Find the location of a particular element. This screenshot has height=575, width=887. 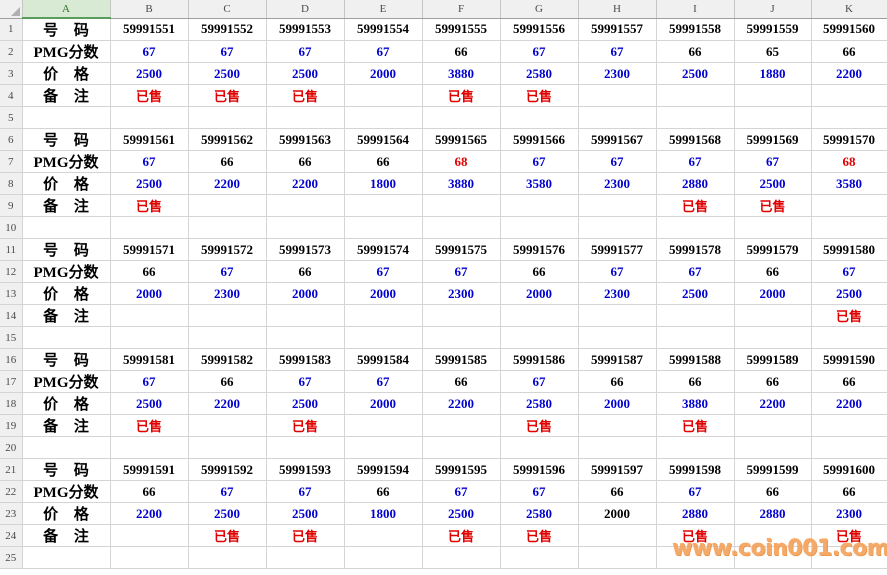

cell-B19: 已售 is located at coordinates (149, 425).